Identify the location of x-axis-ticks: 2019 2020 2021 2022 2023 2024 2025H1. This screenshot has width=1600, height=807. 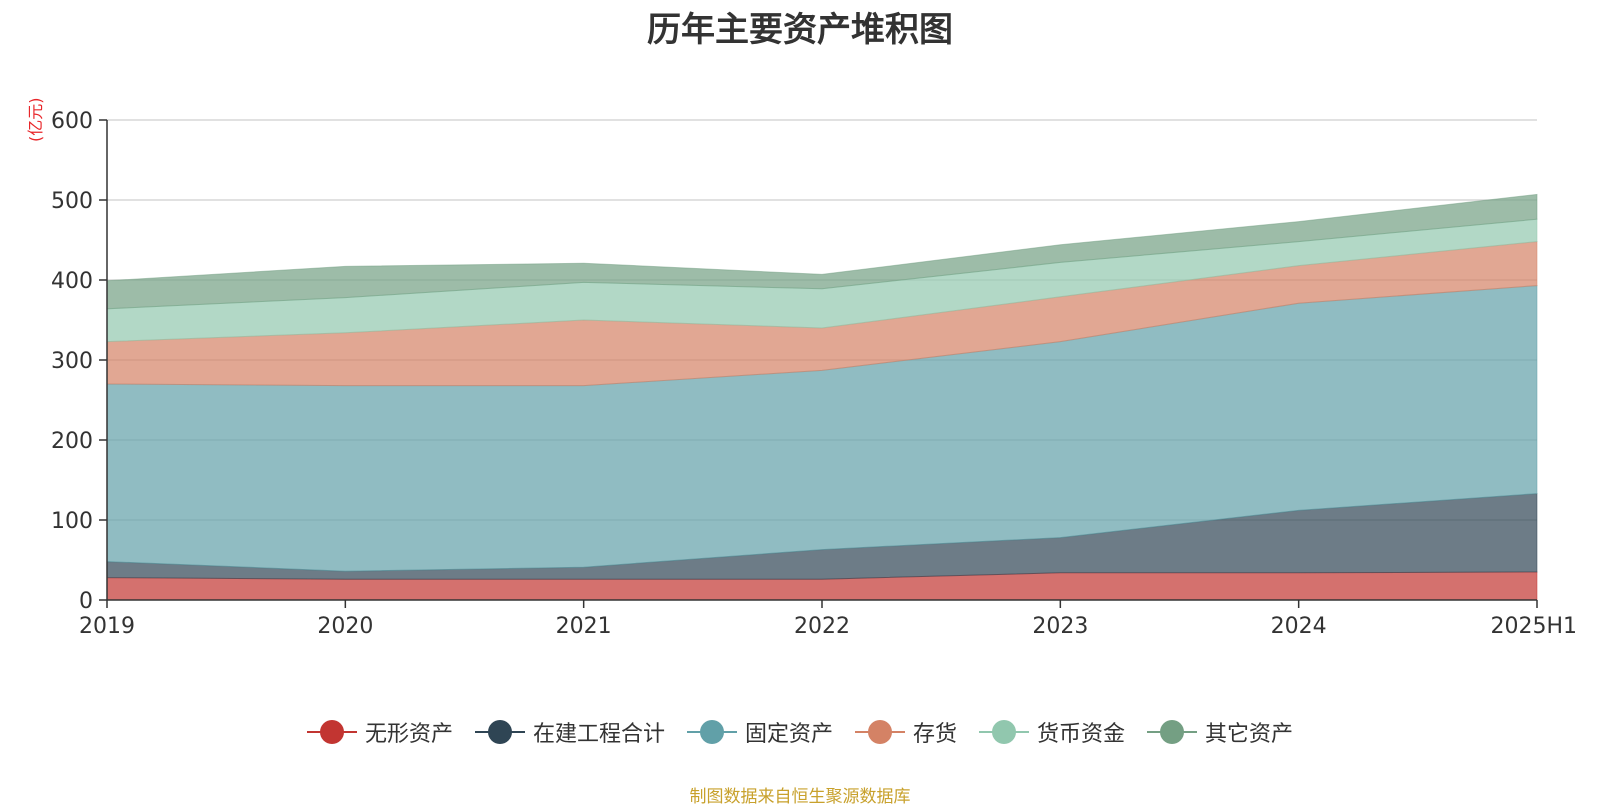
(828, 619).